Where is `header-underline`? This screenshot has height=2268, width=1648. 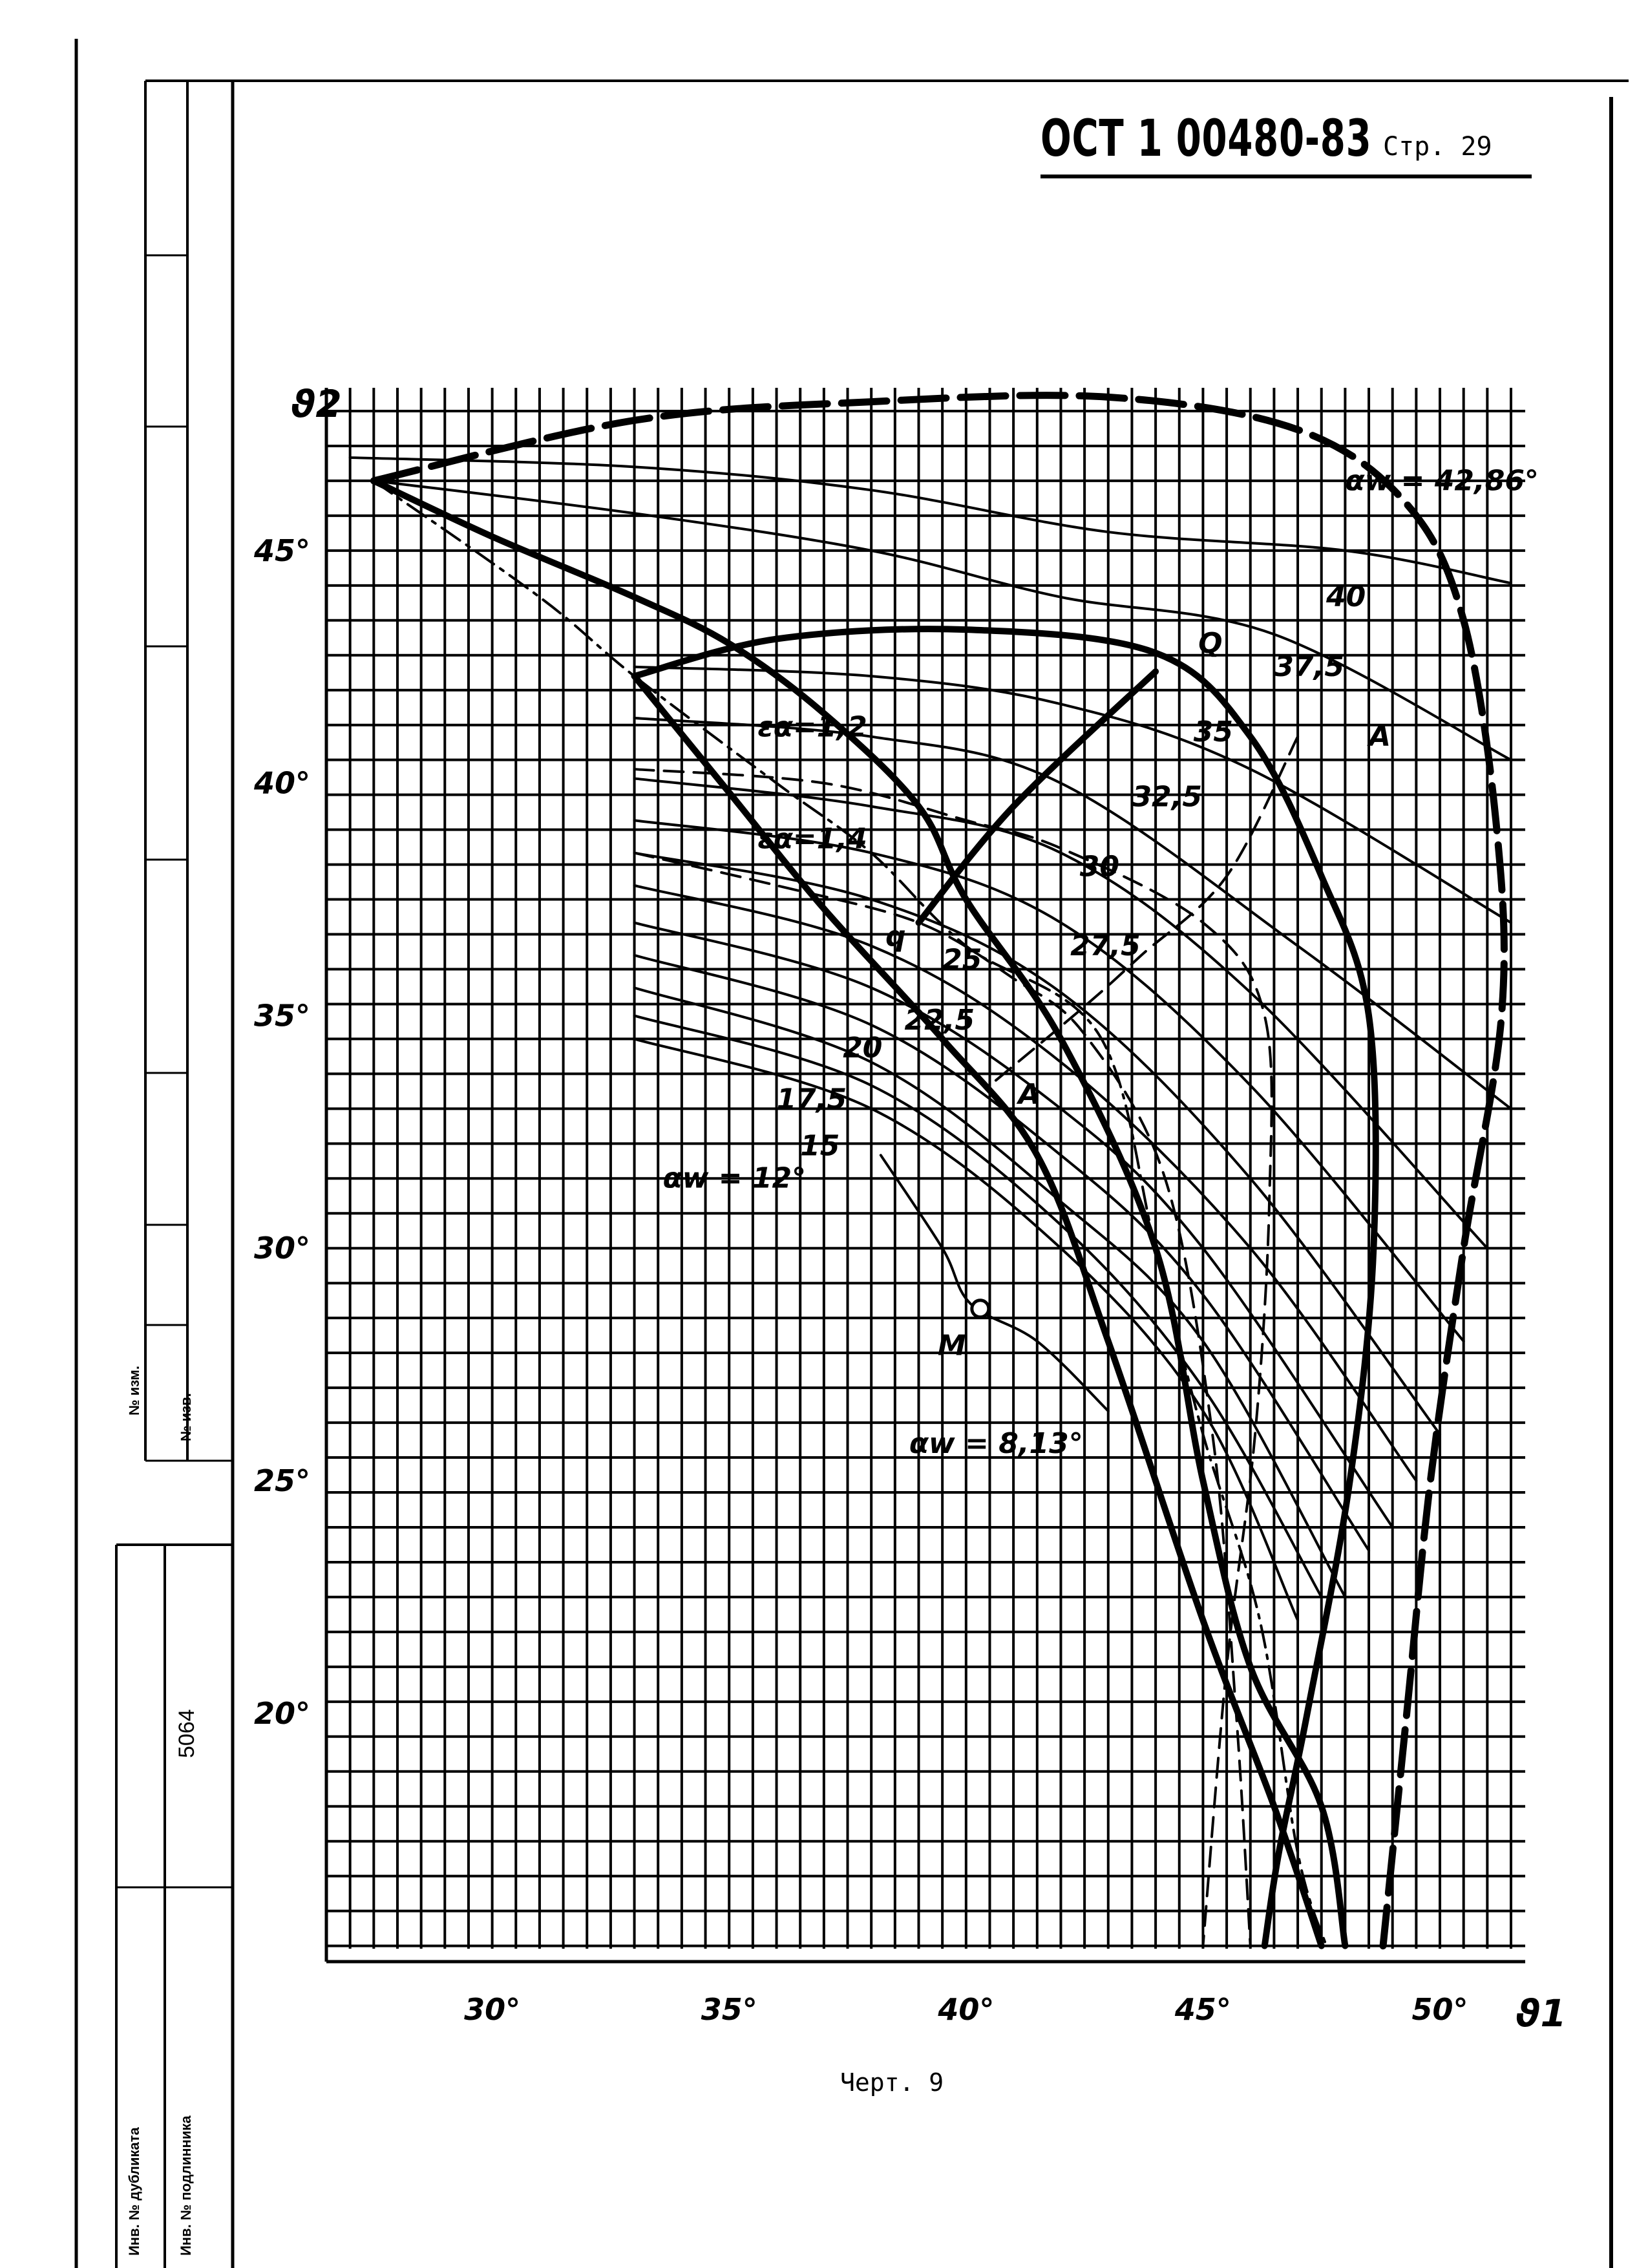 header-underline is located at coordinates (1286, 176).